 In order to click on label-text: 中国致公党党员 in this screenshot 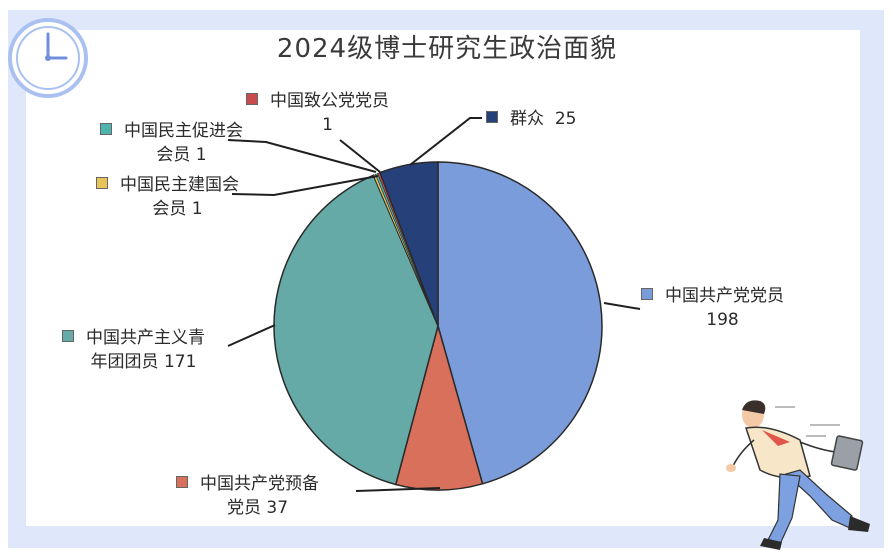, I will do `click(329, 101)`.